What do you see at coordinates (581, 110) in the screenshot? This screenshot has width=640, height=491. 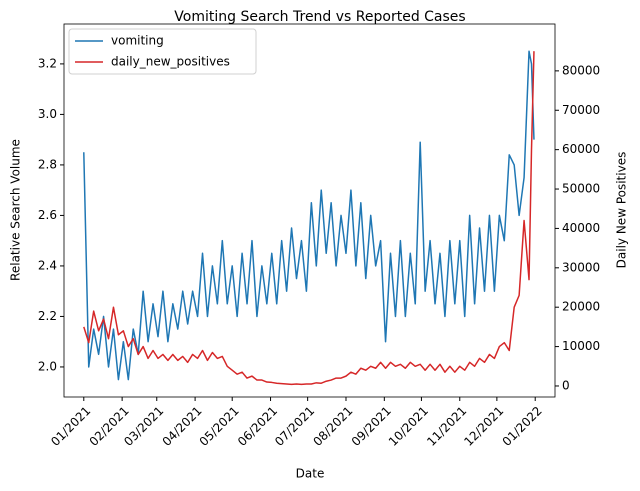 I see `y2-tick-label: 70000` at bounding box center [581, 110].